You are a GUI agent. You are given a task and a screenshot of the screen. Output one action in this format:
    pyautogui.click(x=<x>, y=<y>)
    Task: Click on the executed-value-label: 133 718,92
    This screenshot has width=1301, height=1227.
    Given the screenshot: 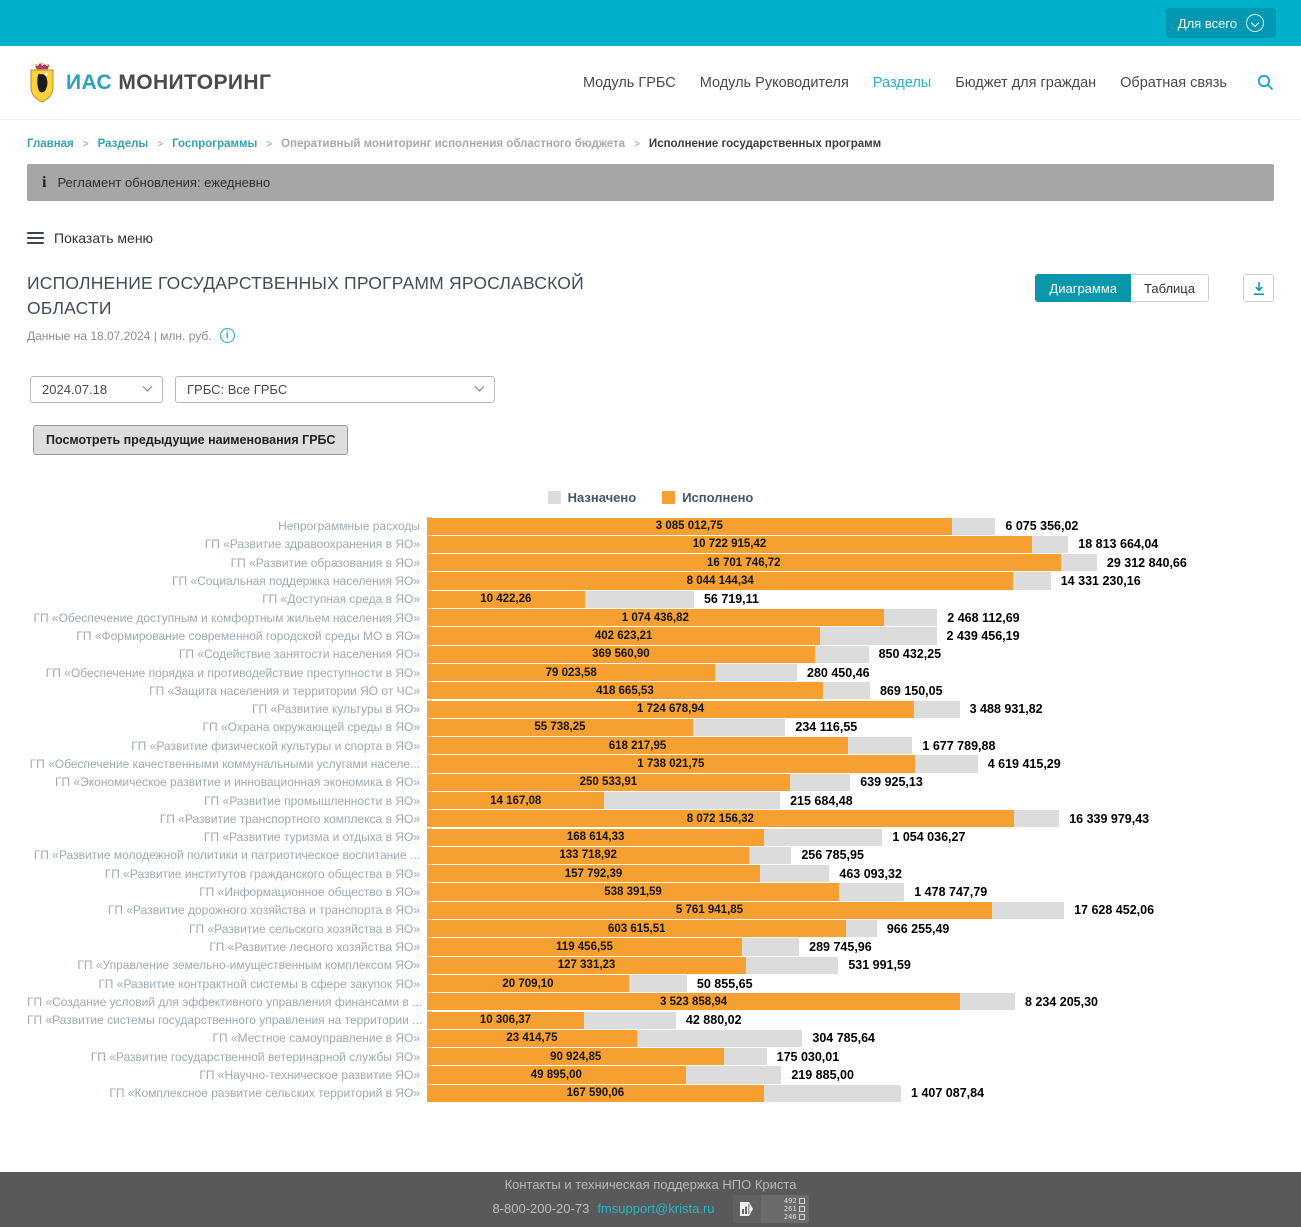 What is the action you would take?
    pyautogui.click(x=588, y=855)
    